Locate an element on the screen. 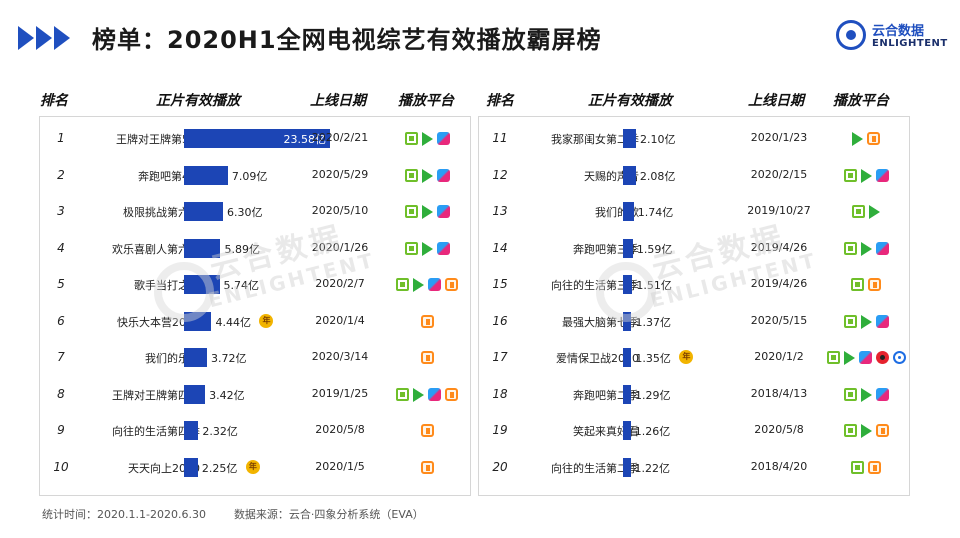 The image size is (960, 538). col-header-plays-right: 正片有效播放 is located at coordinates (630, 101).